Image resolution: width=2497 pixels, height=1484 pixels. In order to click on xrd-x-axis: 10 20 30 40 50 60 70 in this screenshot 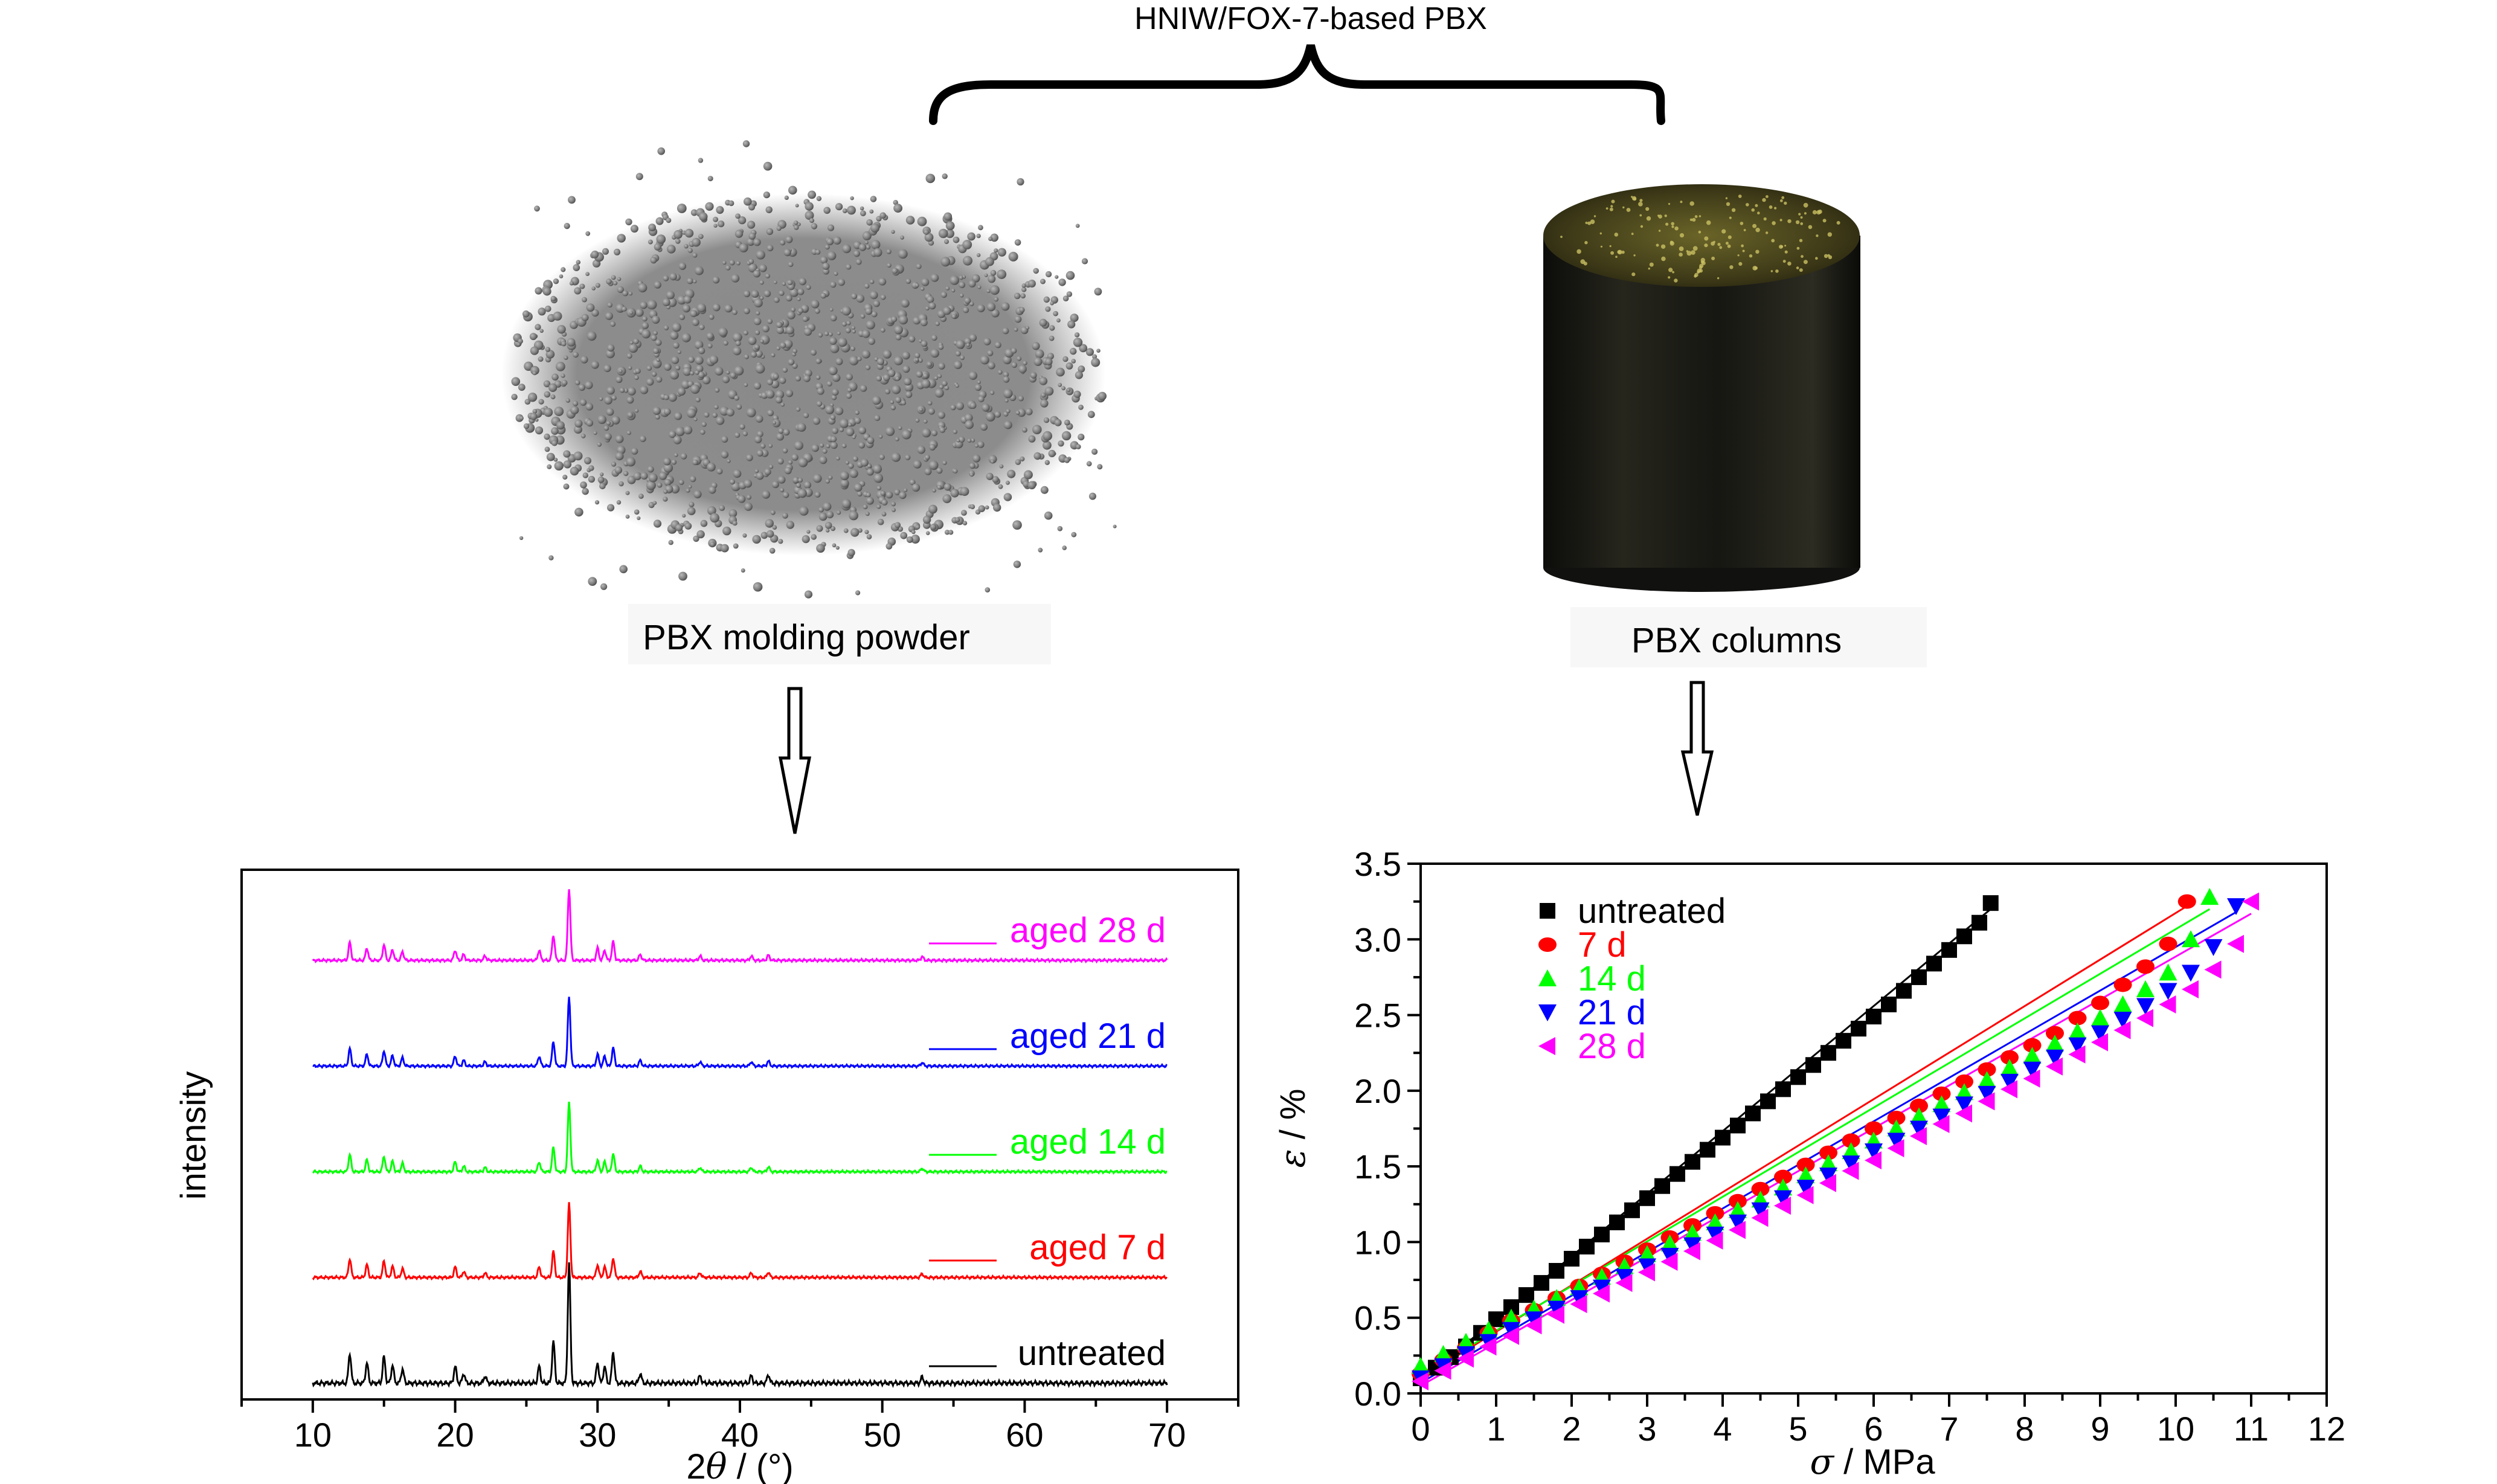, I will do `click(739, 1426)`.